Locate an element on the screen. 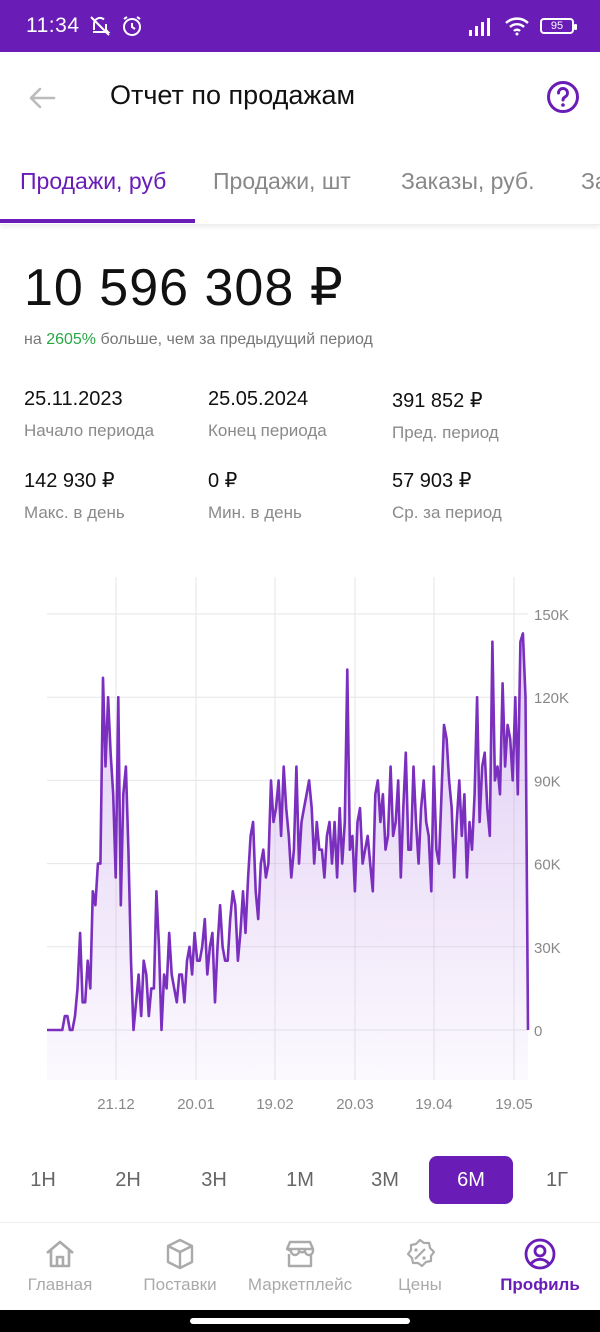 This screenshot has height=1332, width=600. nav-label: Цены is located at coordinates (420, 1284).